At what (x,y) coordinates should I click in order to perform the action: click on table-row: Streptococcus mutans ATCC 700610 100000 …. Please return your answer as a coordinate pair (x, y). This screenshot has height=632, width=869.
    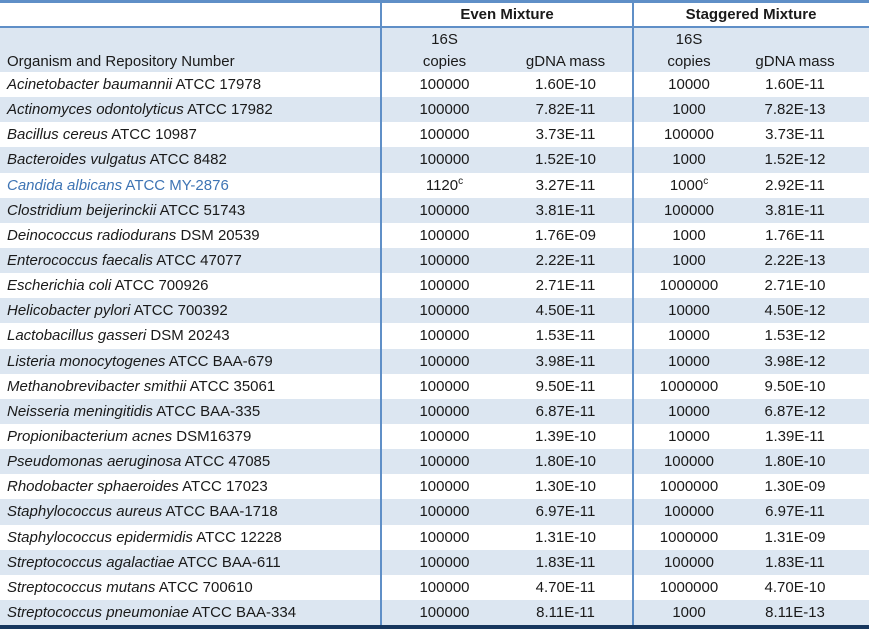
    Looking at the image, I should click on (434, 587).